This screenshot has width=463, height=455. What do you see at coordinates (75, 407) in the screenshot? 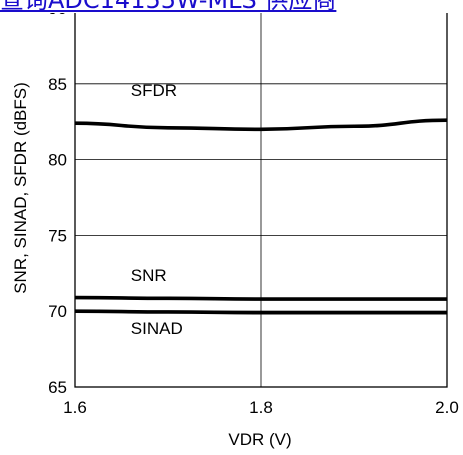
I see `x-tick-label: 1.6` at bounding box center [75, 407].